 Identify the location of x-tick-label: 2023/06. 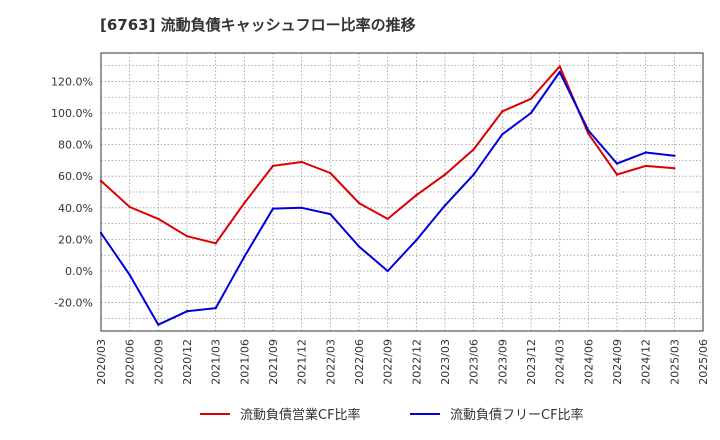
(474, 362).